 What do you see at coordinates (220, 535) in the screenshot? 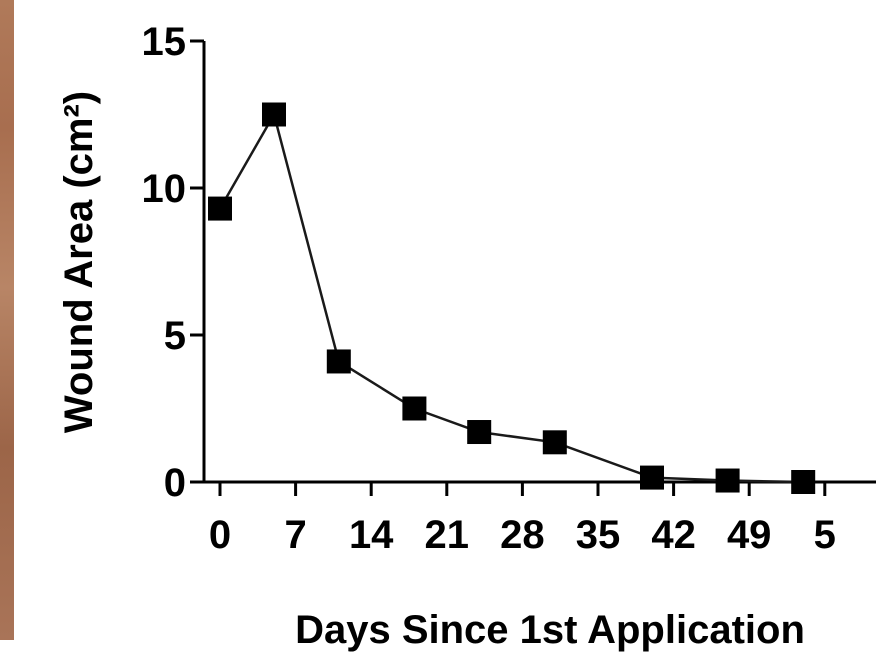
I see `x-tick-label: 0` at bounding box center [220, 535].